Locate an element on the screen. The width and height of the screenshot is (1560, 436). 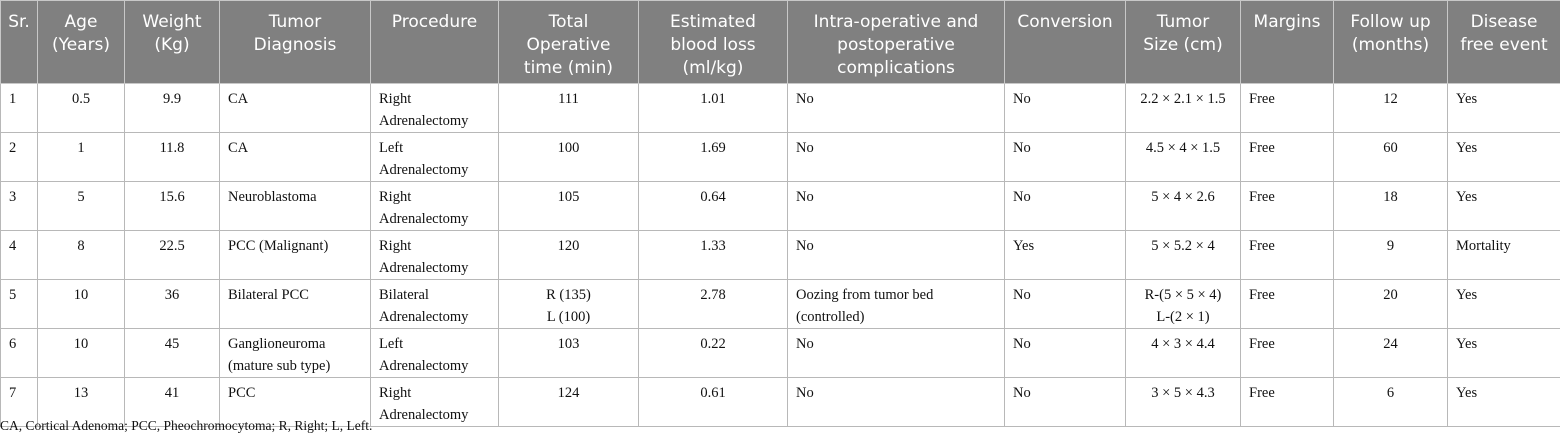
table-cell: Ganglioneuroma (mature sub type) is located at coordinates (295, 353).